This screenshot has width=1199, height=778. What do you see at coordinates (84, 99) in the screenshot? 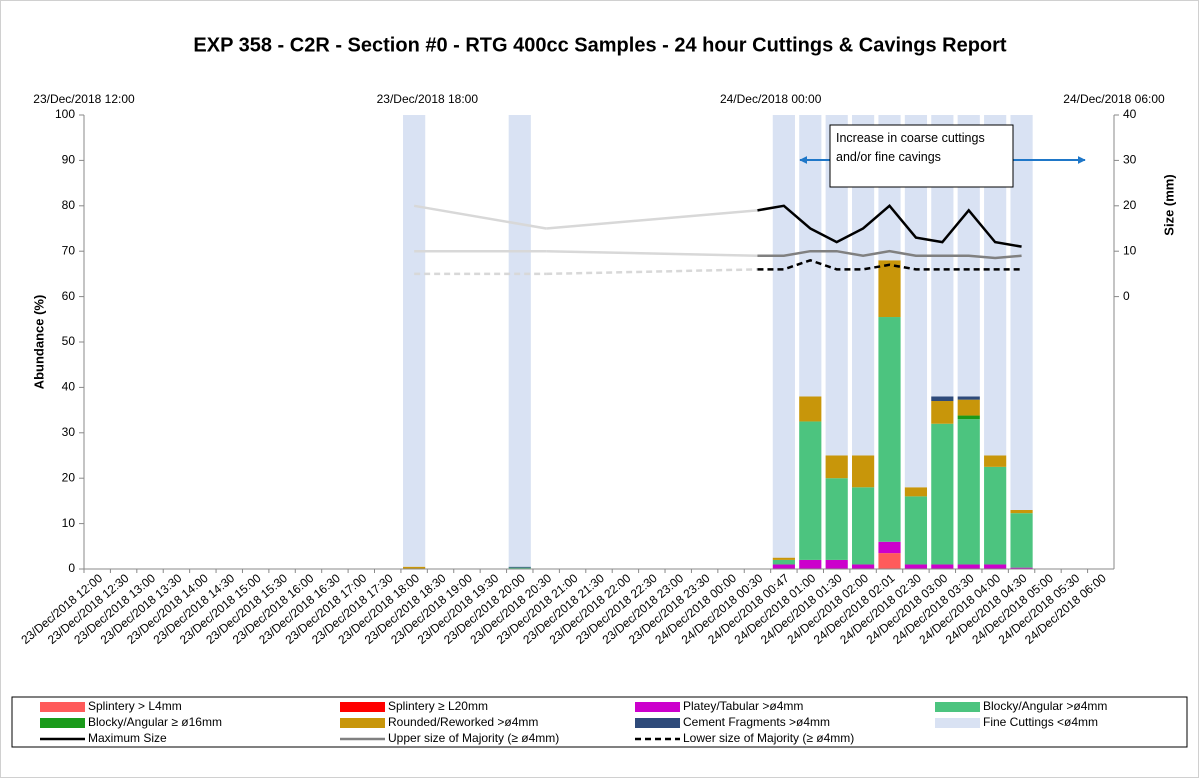
I see `x2-tick-label: 23/Dec/2018 12:00` at bounding box center [84, 99].